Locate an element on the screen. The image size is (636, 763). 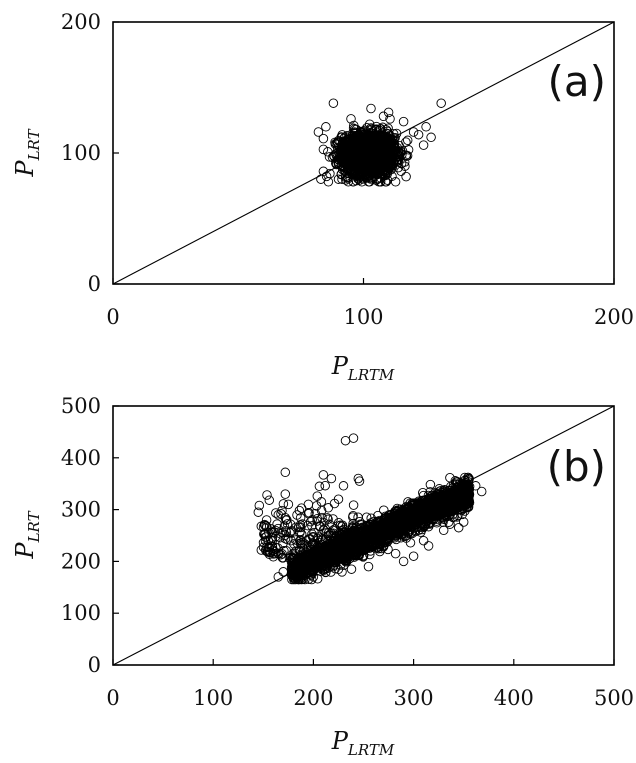
panel-a-x-tick-label-1: 100 is located at coordinates (363, 317).